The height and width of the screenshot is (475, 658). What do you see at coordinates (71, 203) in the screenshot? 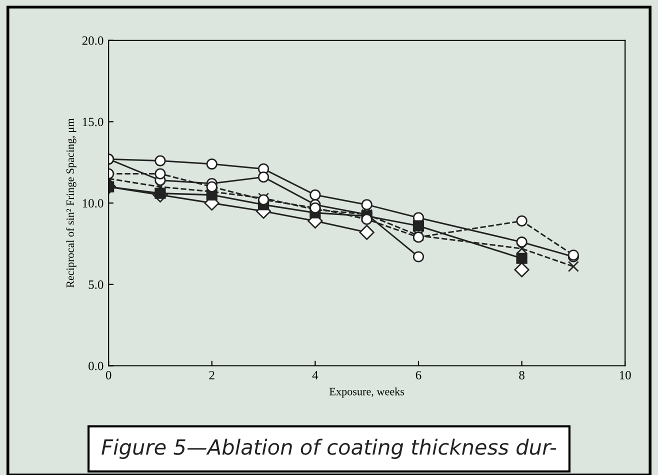
I see `y-axis-title: Reciprocal of sin² Fringe Spacing, μm` at bounding box center [71, 203].